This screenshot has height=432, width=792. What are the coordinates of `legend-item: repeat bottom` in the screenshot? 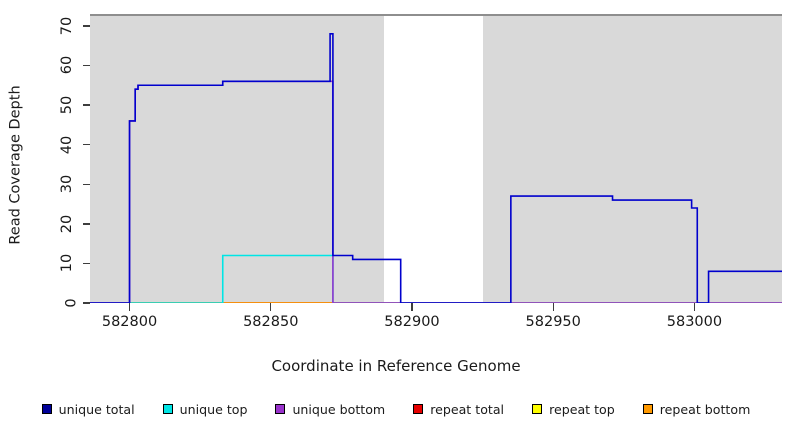 It's located at (696, 409).